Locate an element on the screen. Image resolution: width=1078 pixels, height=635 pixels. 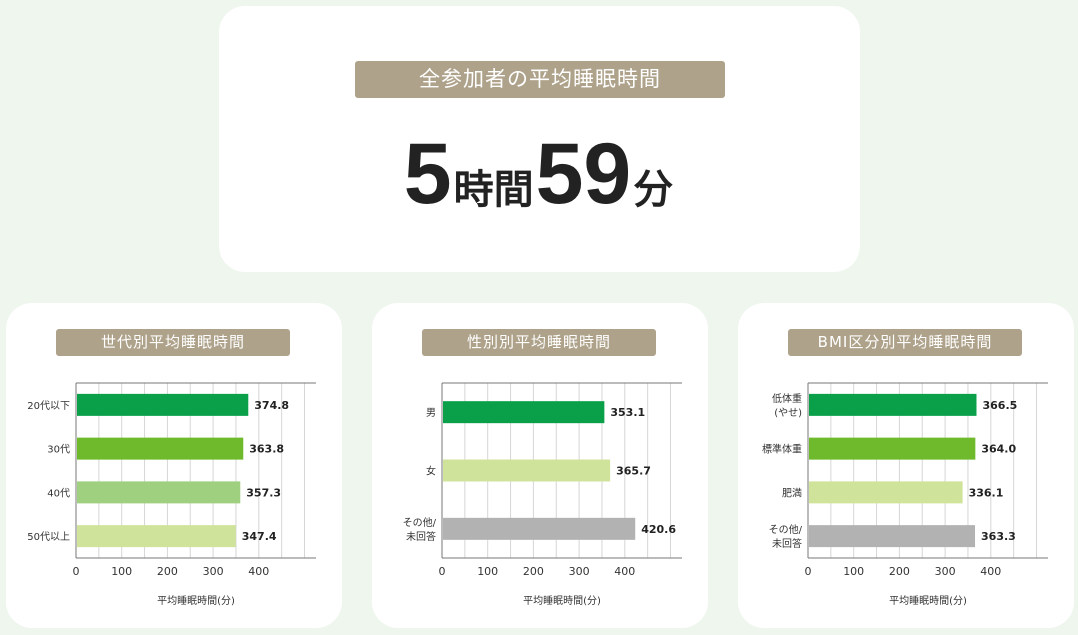
minutes-unit: 分 is located at coordinates (653, 190).